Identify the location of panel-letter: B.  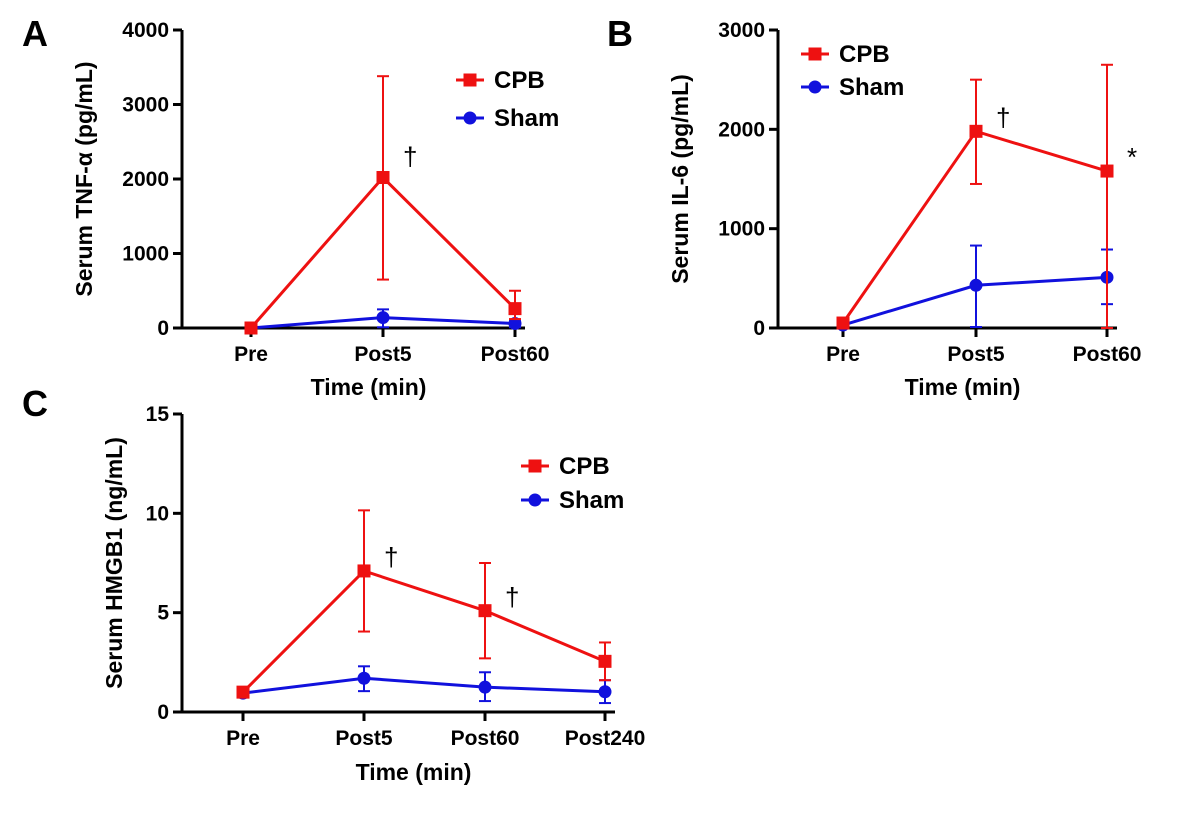
(620, 33).